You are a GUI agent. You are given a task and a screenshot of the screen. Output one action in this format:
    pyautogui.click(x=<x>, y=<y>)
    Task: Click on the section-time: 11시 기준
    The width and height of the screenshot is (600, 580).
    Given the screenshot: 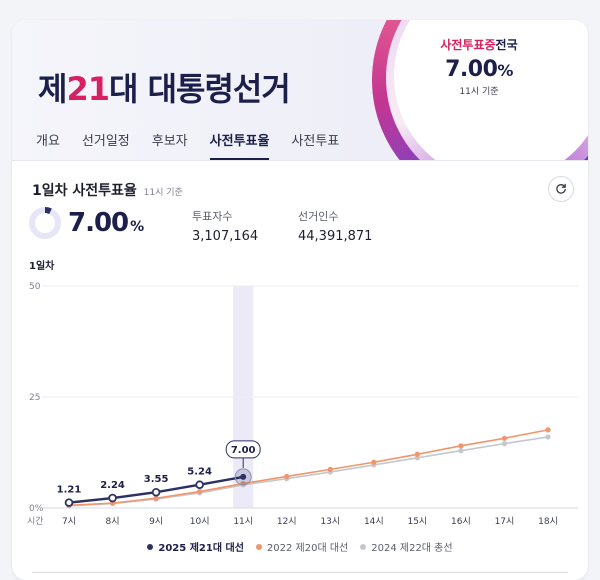 What is the action you would take?
    pyautogui.click(x=163, y=193)
    